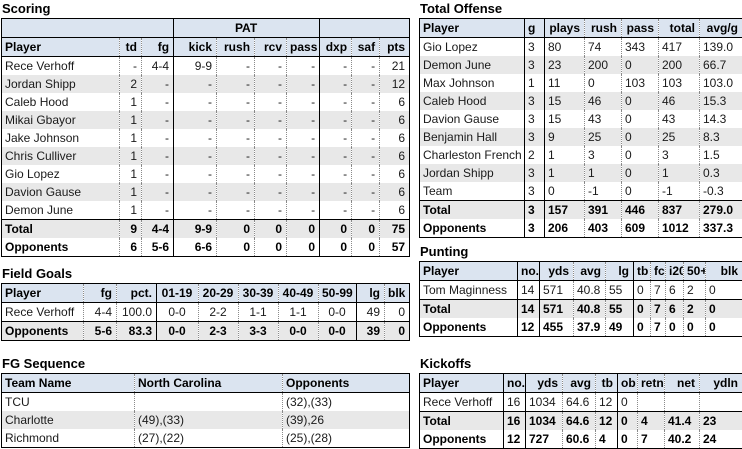 The width and height of the screenshot is (742, 449). I want to click on stat-cell: 571, so click(557, 290).